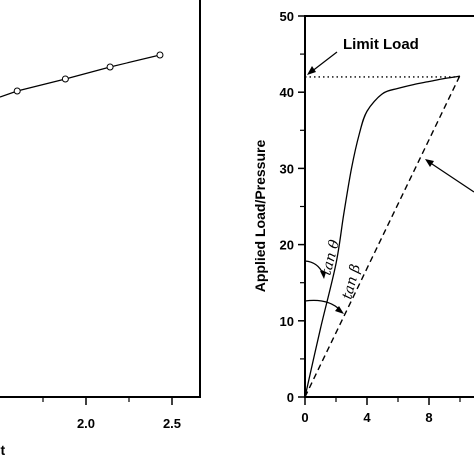 The height and width of the screenshot is (474, 474). Describe the element at coordinates (260, 216) in the screenshot. I see `right-y-axis-title: Applied Load/Pressure` at that location.